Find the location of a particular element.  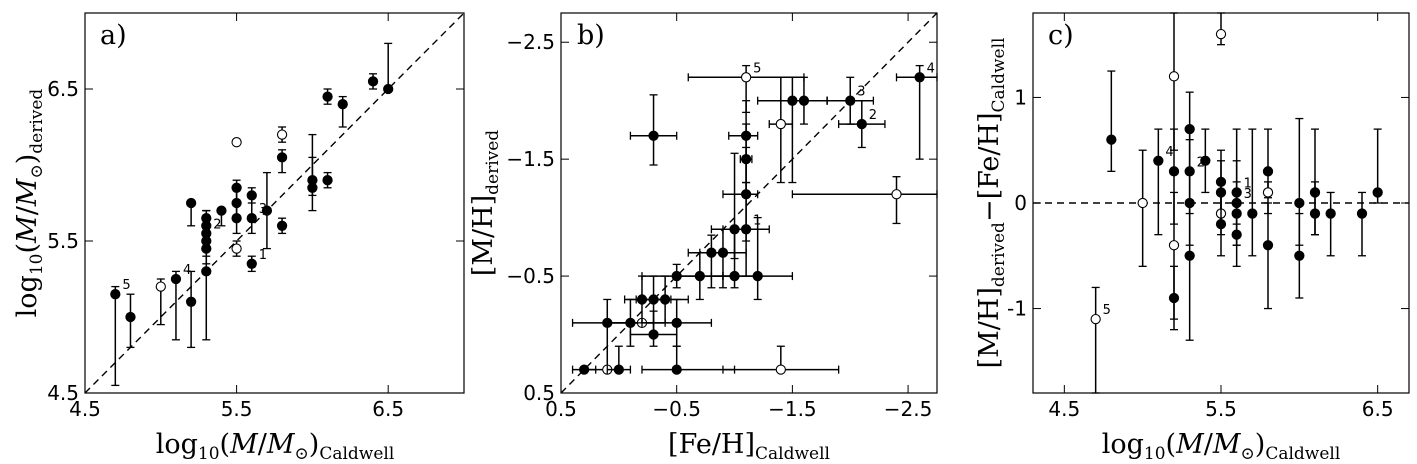

y-tick-label: −2.5 is located at coordinates (530, 42).